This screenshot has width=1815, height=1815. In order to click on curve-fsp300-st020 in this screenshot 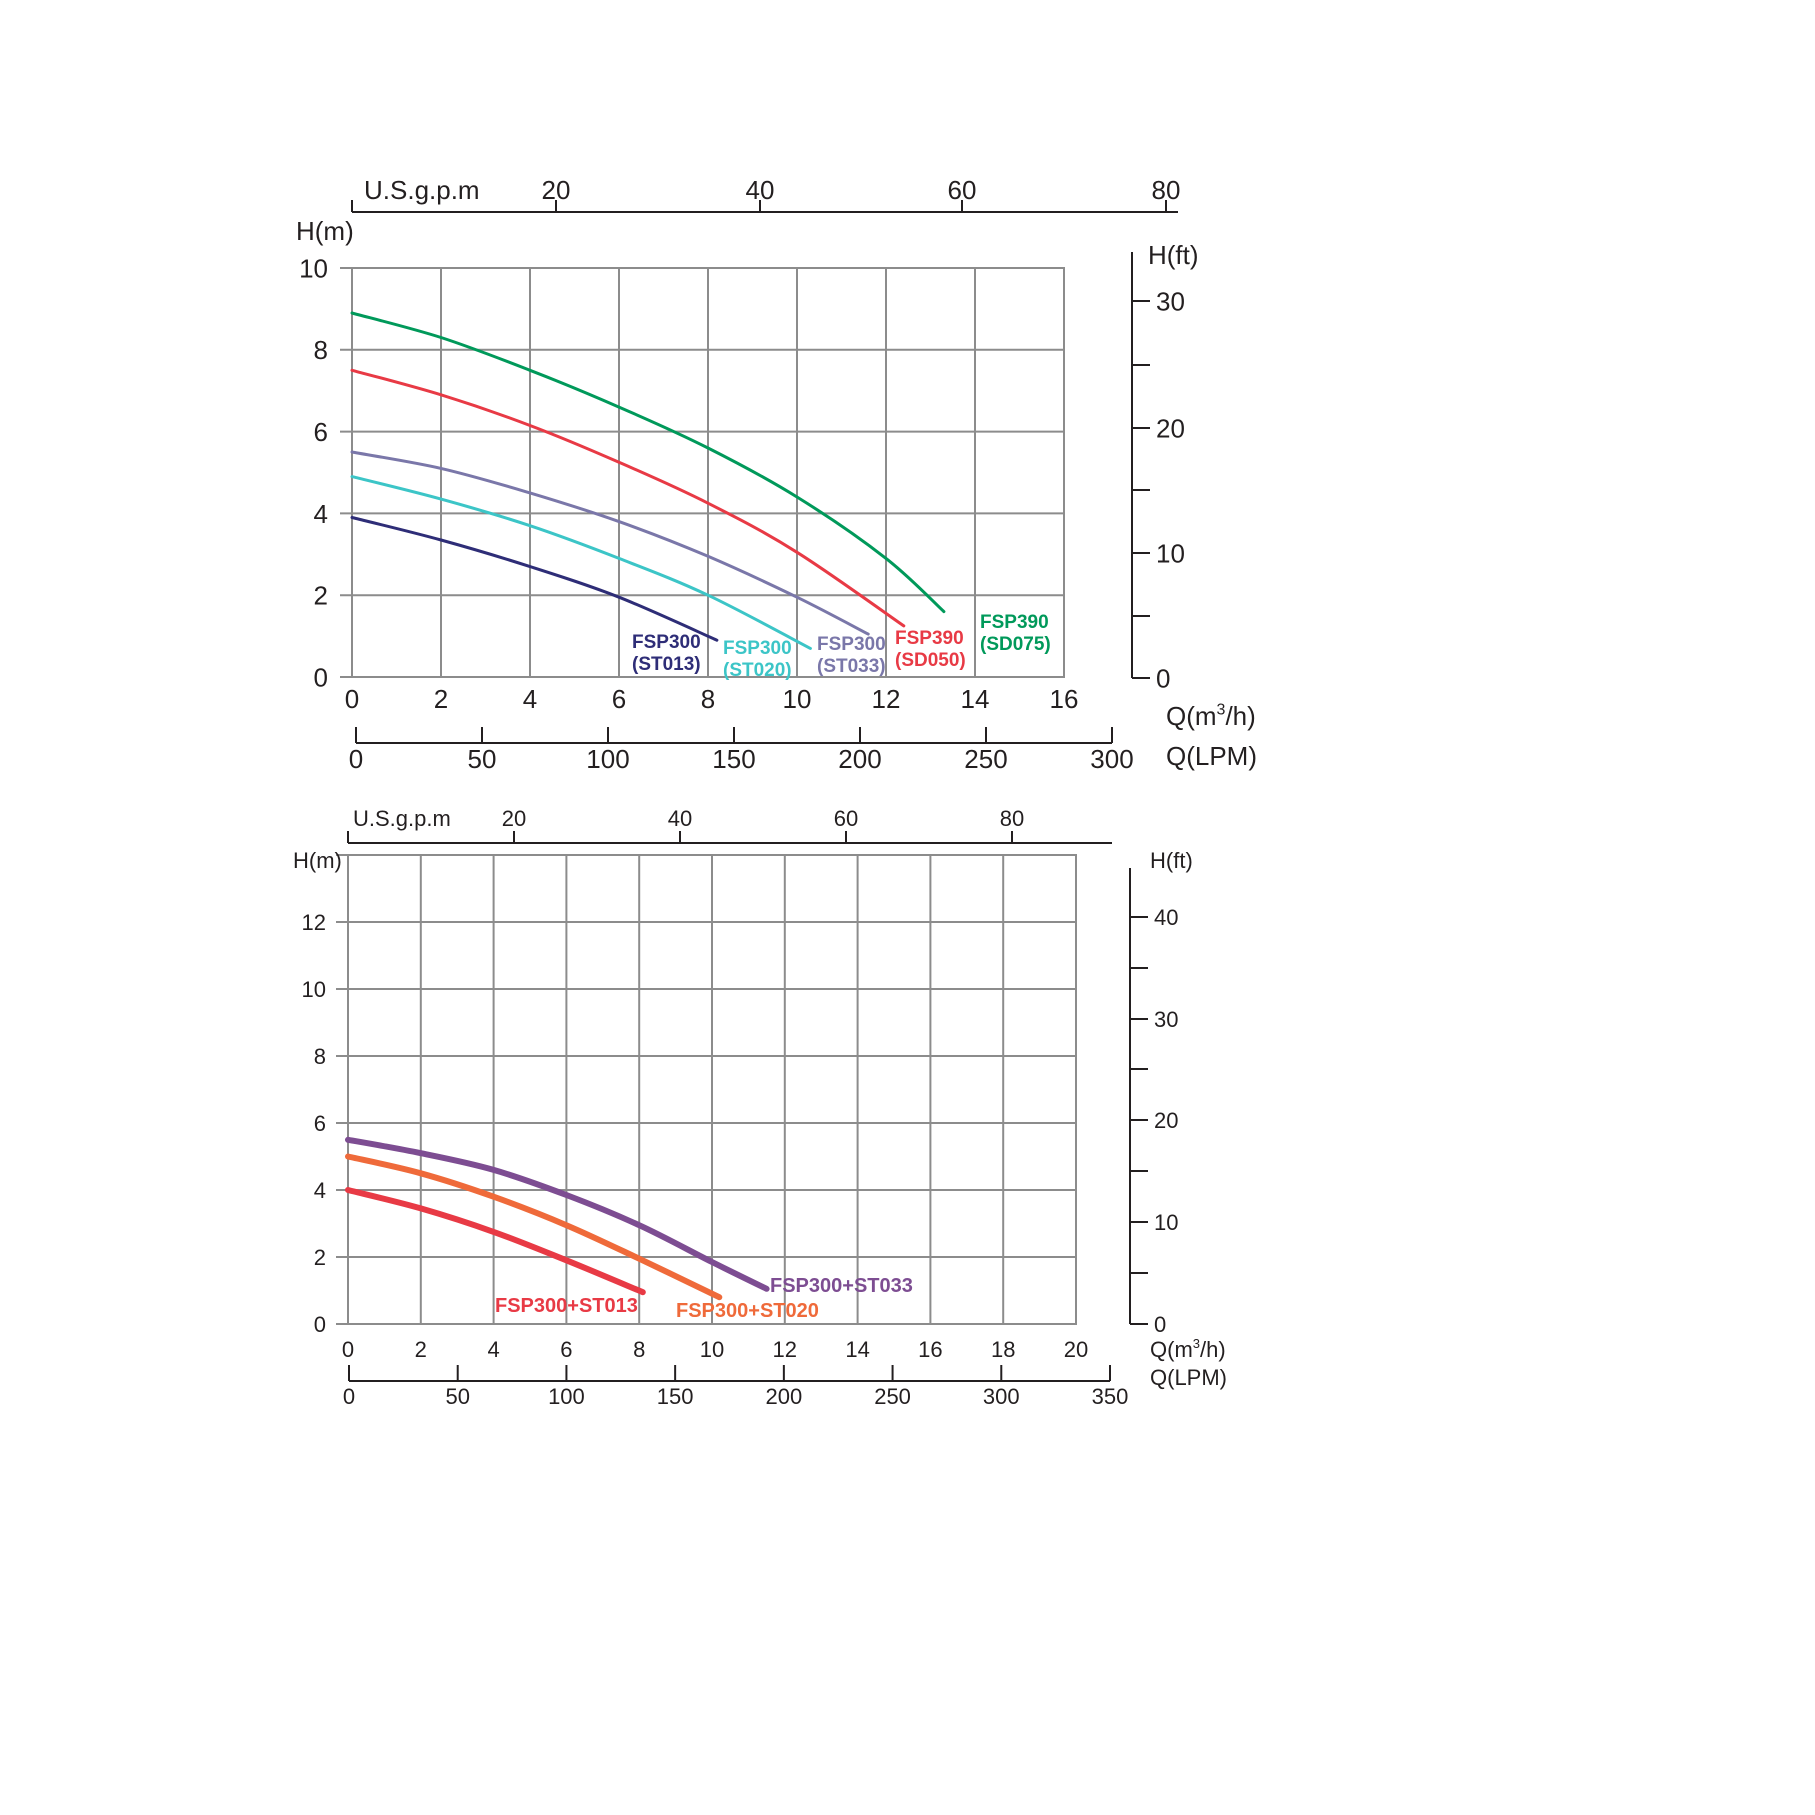, I will do `click(534, 1227)`.